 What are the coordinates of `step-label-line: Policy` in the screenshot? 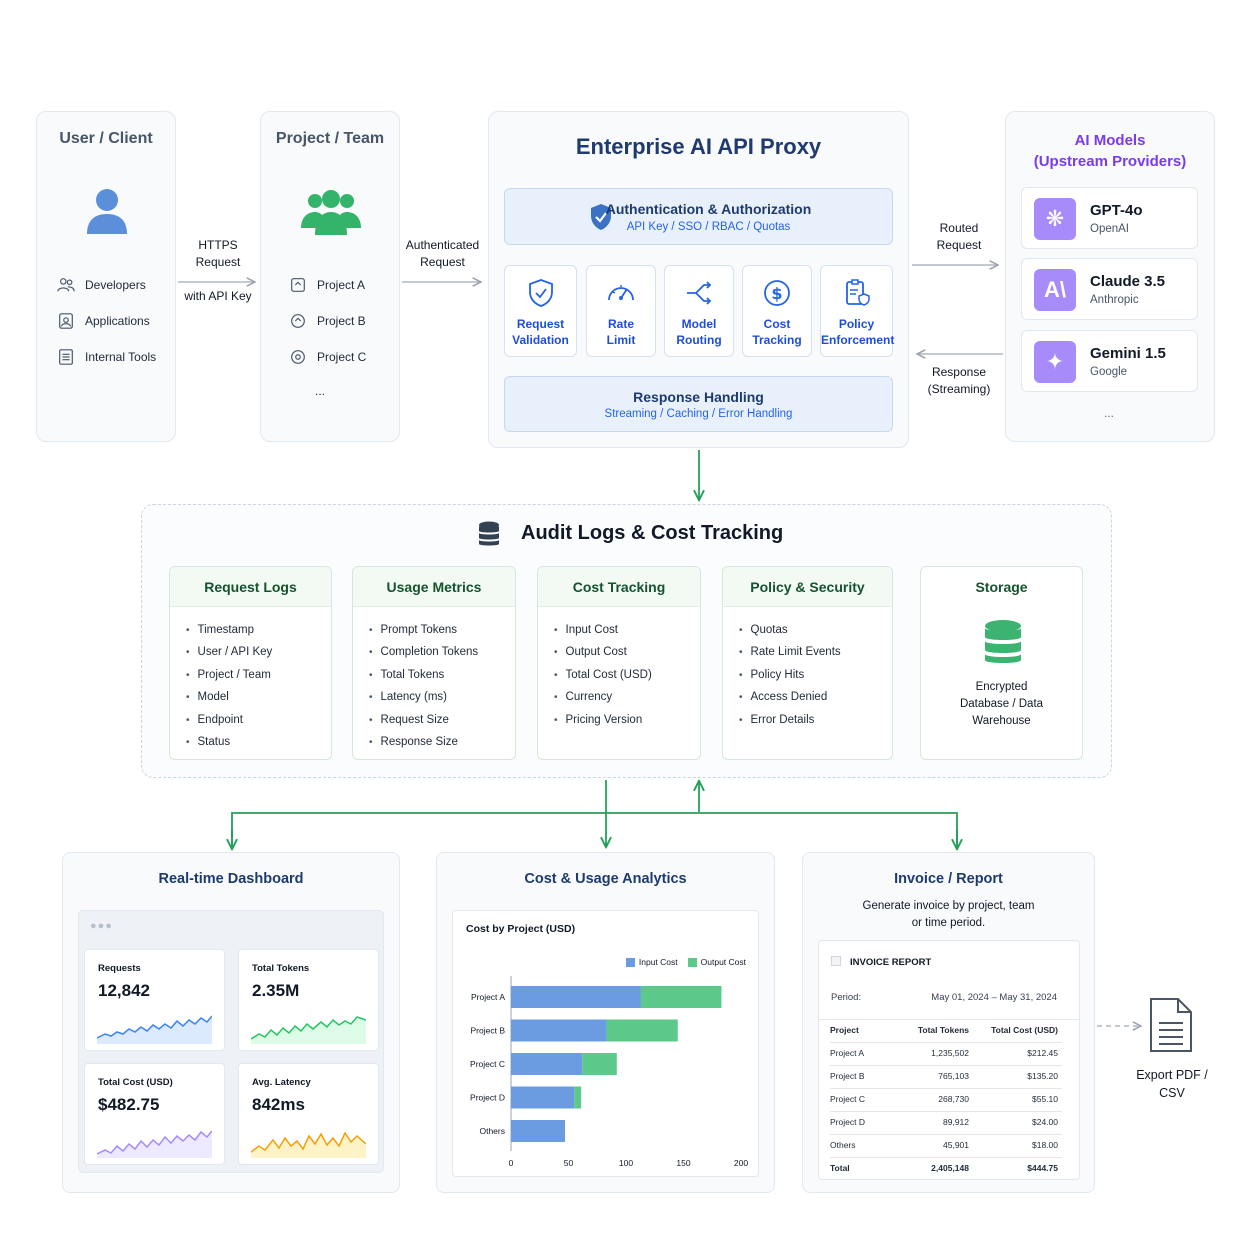 It's located at (856, 324).